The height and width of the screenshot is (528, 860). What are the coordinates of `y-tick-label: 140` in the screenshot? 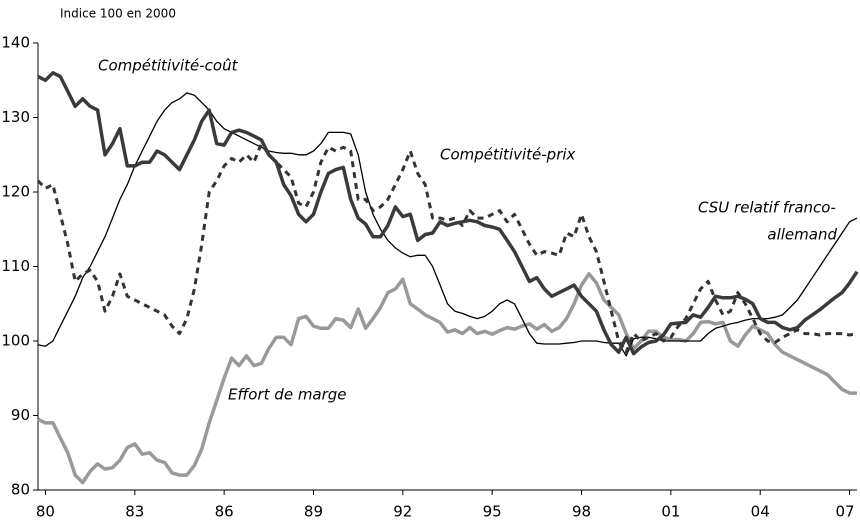 It's located at (15, 43).